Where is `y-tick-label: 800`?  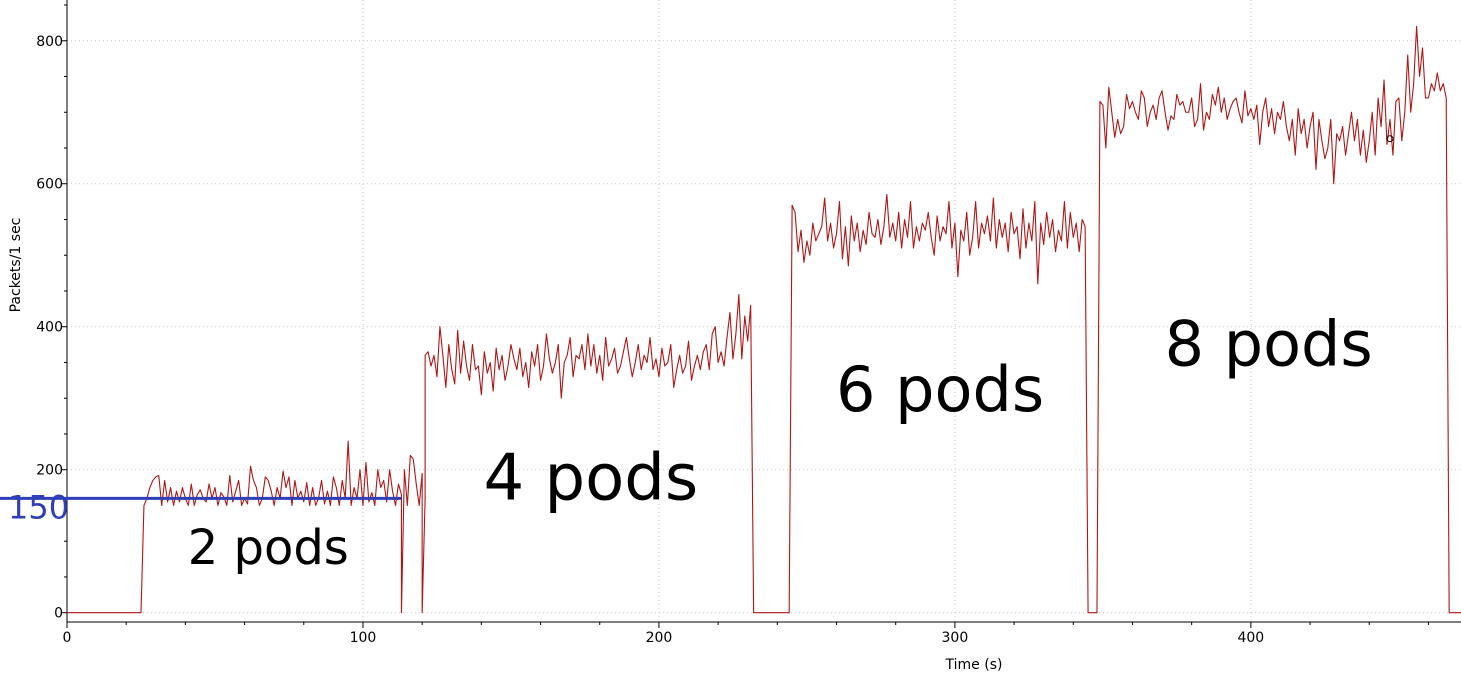
y-tick-label: 800 is located at coordinates (49, 42).